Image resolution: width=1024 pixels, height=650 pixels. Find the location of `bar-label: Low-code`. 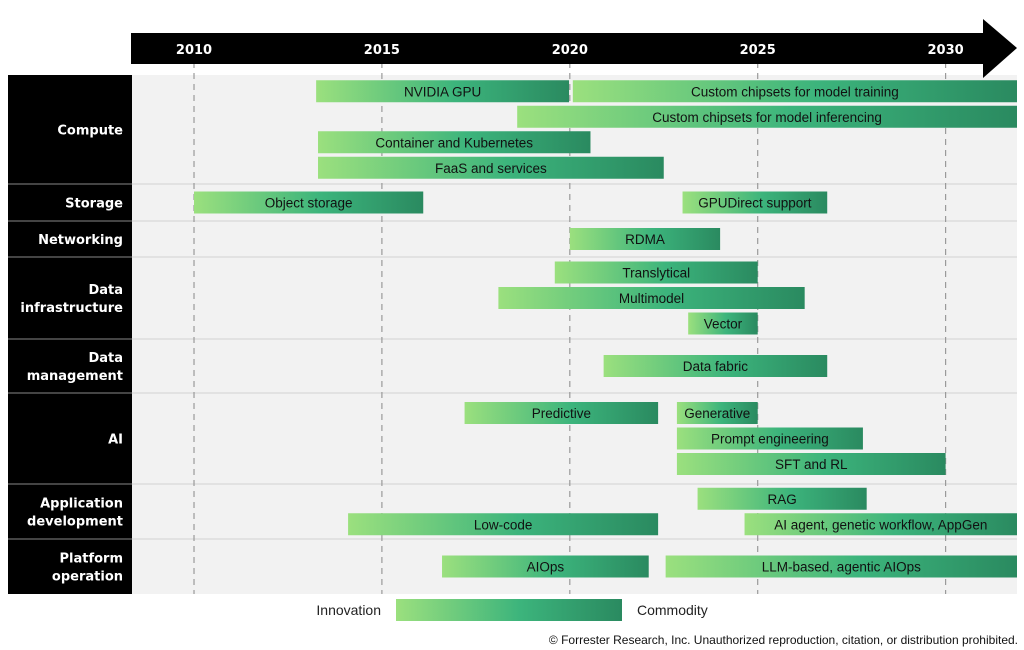

bar-label: Low-code is located at coordinates (503, 524).